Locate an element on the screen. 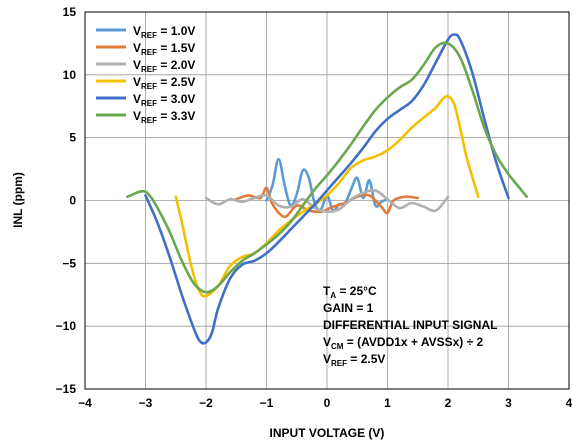 This screenshot has width=572, height=444. x-axis-label: INPUT VOLTAGE (V) is located at coordinates (327, 433).